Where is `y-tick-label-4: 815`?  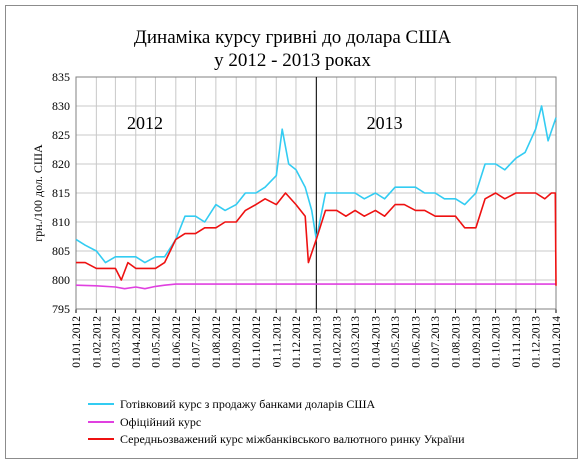
y-tick-label-4: 815 is located at coordinates (61, 193).